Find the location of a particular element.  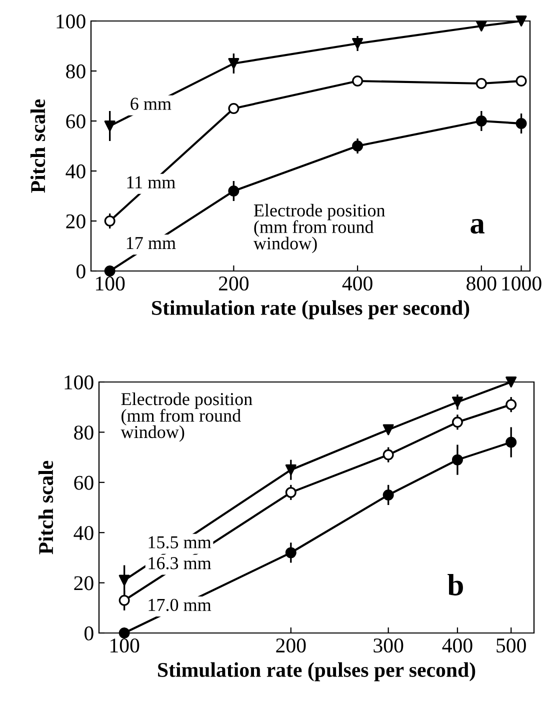

series-label: 16.3 mm is located at coordinates (180, 563).